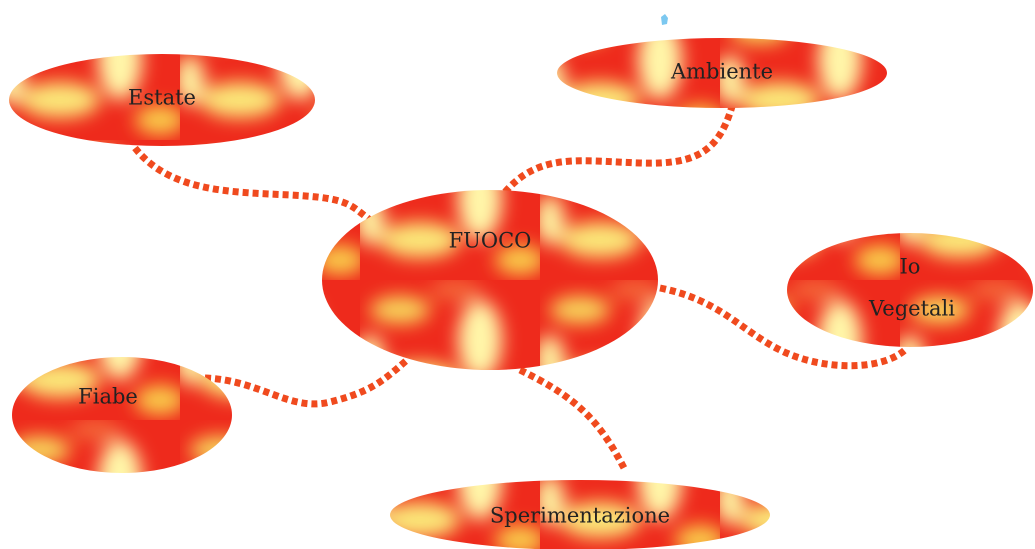  Describe the element at coordinates (664, 19) in the screenshot. I see `cursor-mark` at that location.